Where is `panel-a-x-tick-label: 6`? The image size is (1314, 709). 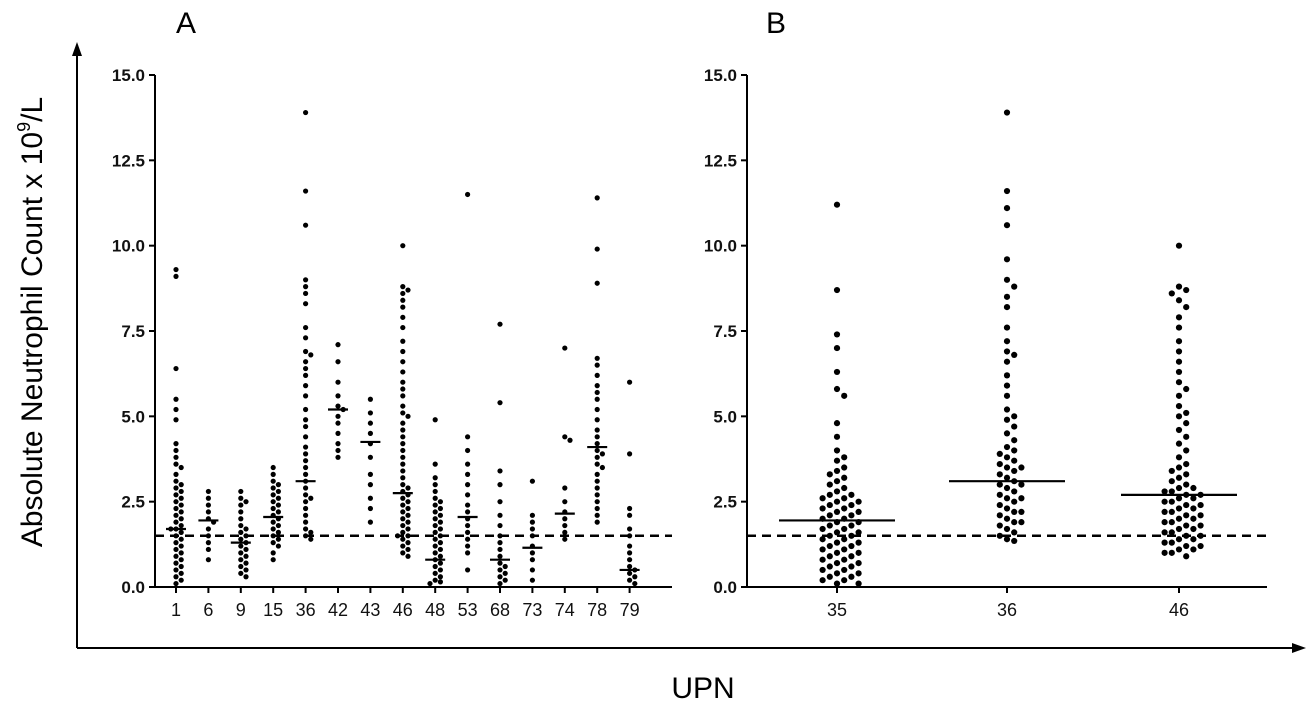 panel-a-x-tick-label: 6 is located at coordinates (208, 610).